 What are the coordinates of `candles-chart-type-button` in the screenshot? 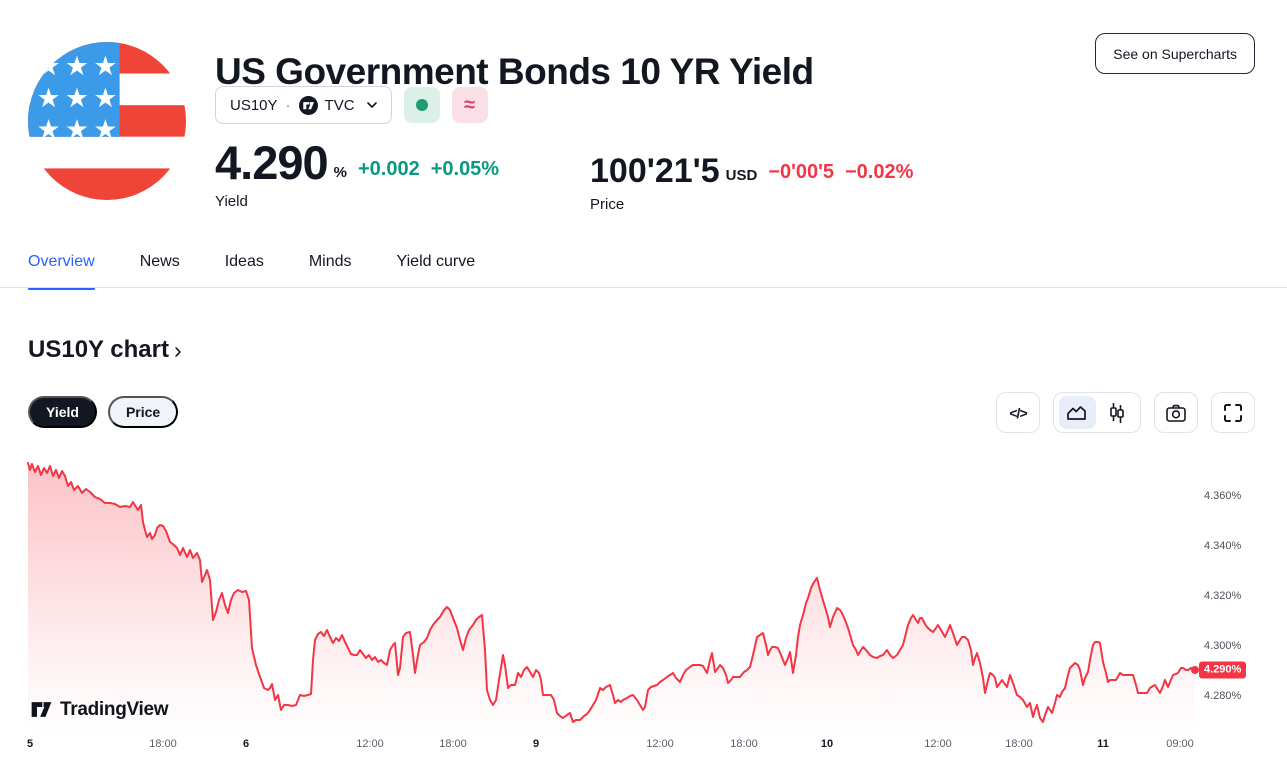 It's located at (1117, 412).